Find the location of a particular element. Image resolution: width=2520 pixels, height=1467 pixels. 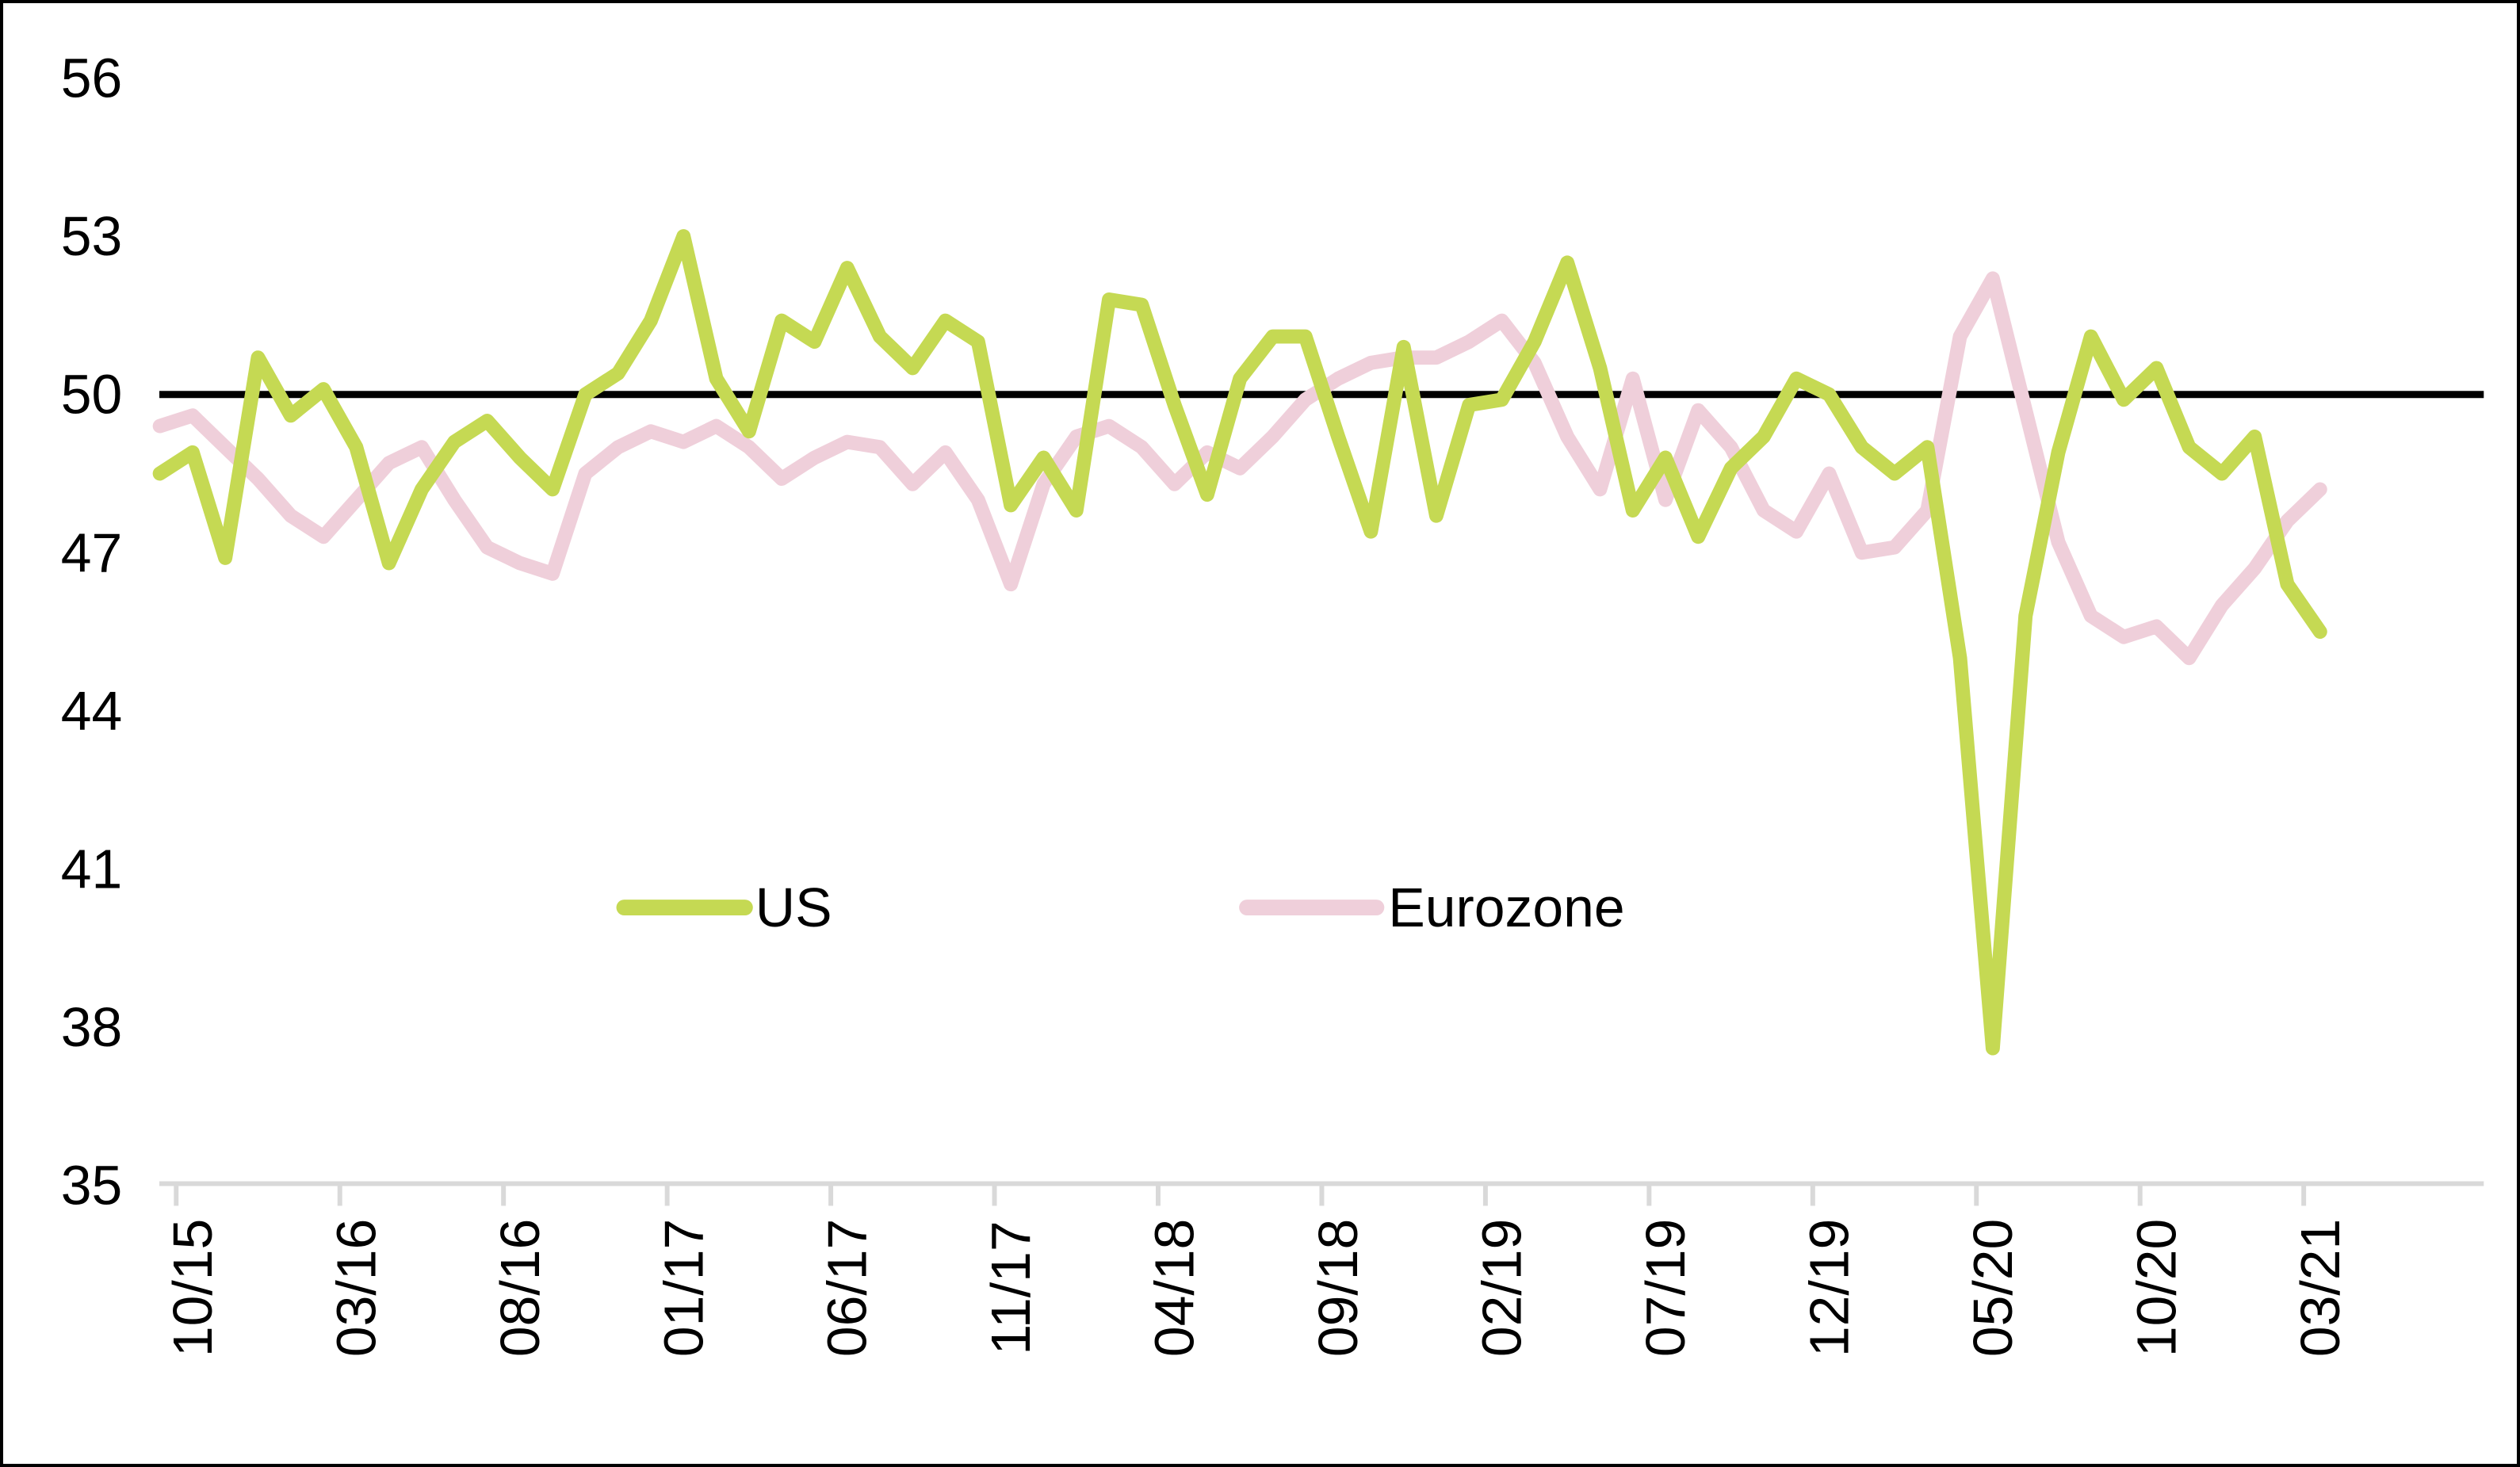

y-axis-labels: 56 53 50 47 44 41 38 35 is located at coordinates (92, 632).